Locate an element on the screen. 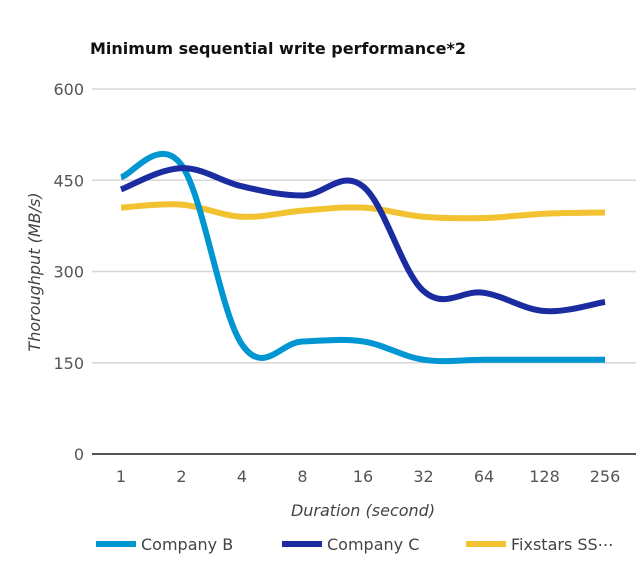 The image size is (640, 563). y-tick-label: 300 is located at coordinates (68, 272).